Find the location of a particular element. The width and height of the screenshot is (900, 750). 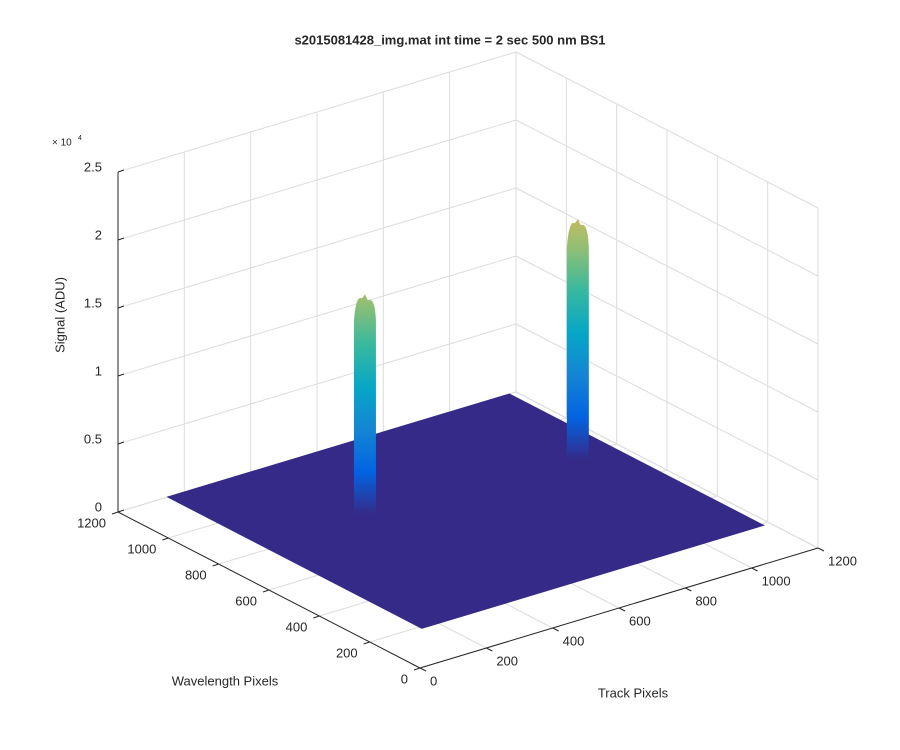

x-tick-label: 0 is located at coordinates (433, 680).